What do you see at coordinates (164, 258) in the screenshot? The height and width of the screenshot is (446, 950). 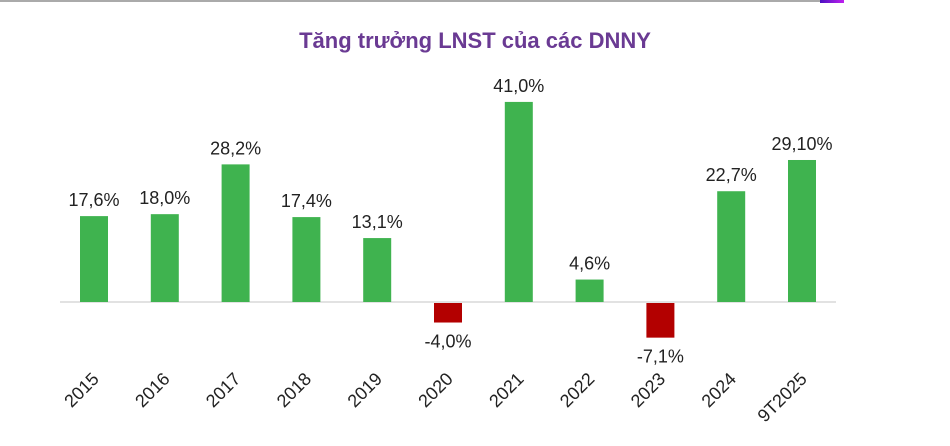 I see `bar-2016` at bounding box center [164, 258].